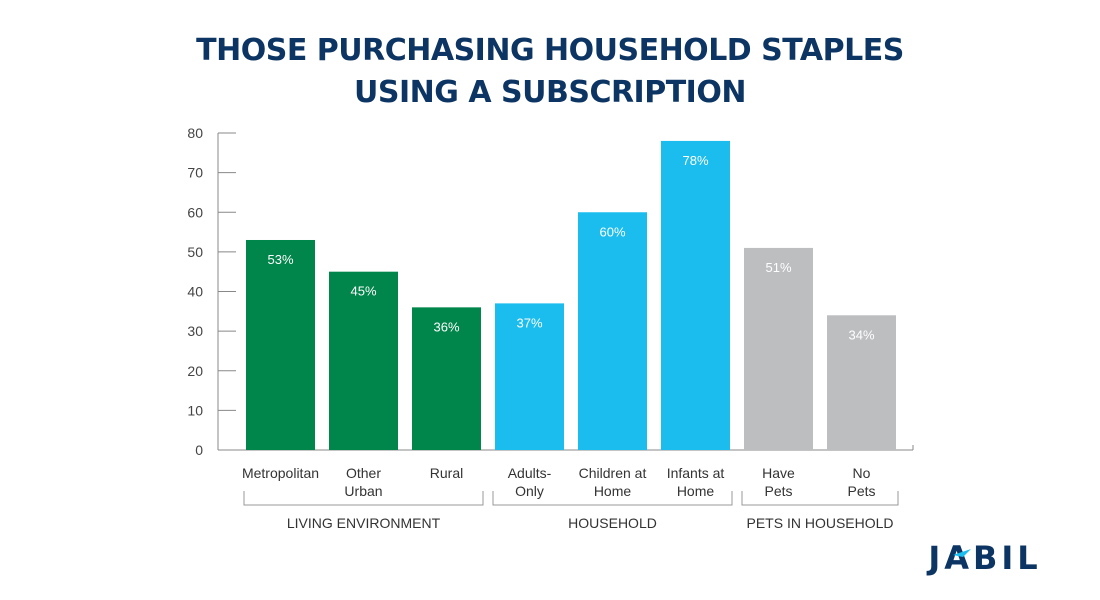 The width and height of the screenshot is (1100, 600). What do you see at coordinates (280, 259) in the screenshot?
I see `data-label: 53%` at bounding box center [280, 259].